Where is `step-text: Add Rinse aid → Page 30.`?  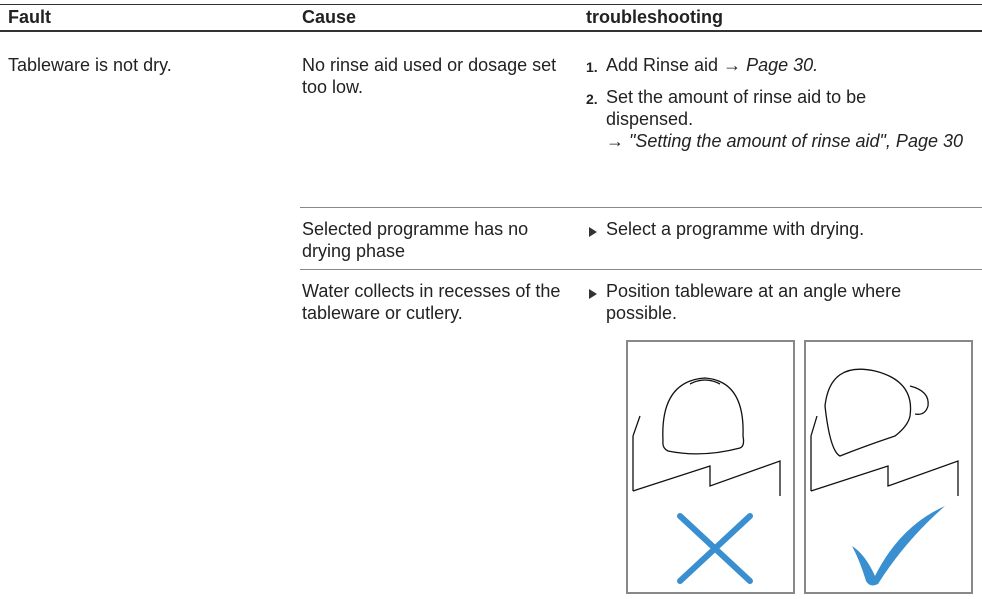
step-text: Add Rinse aid → Page 30. is located at coordinates (791, 65).